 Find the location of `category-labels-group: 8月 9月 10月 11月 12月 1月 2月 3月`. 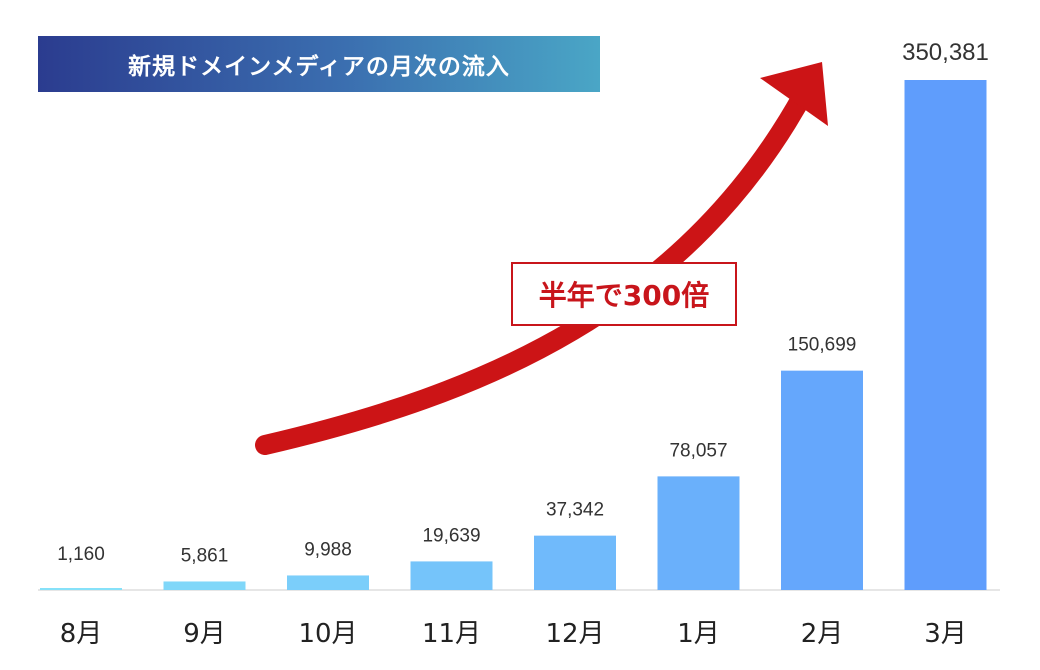

category-labels-group: 8月 9月 10月 11月 12月 1月 2月 3月 is located at coordinates (513, 634).